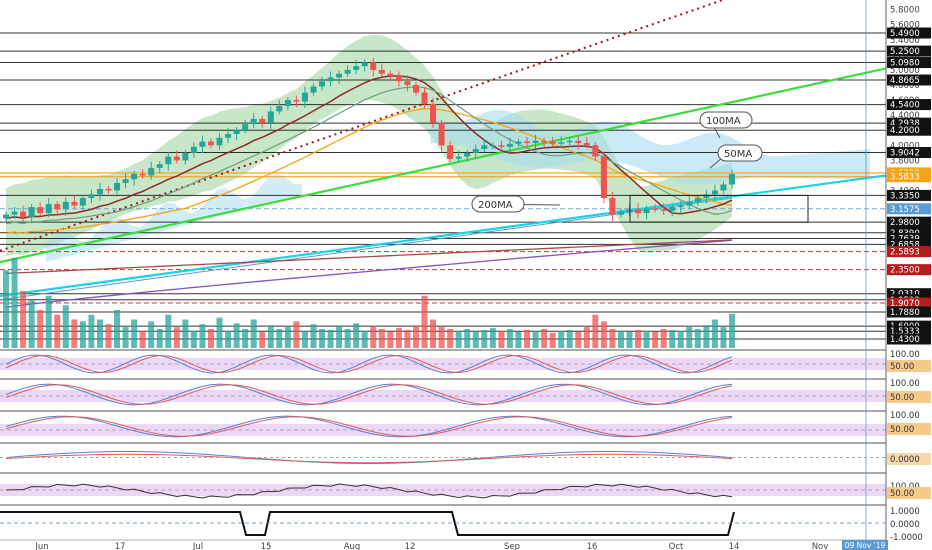  I want to click on oscillator-signal, so click(369, 426).